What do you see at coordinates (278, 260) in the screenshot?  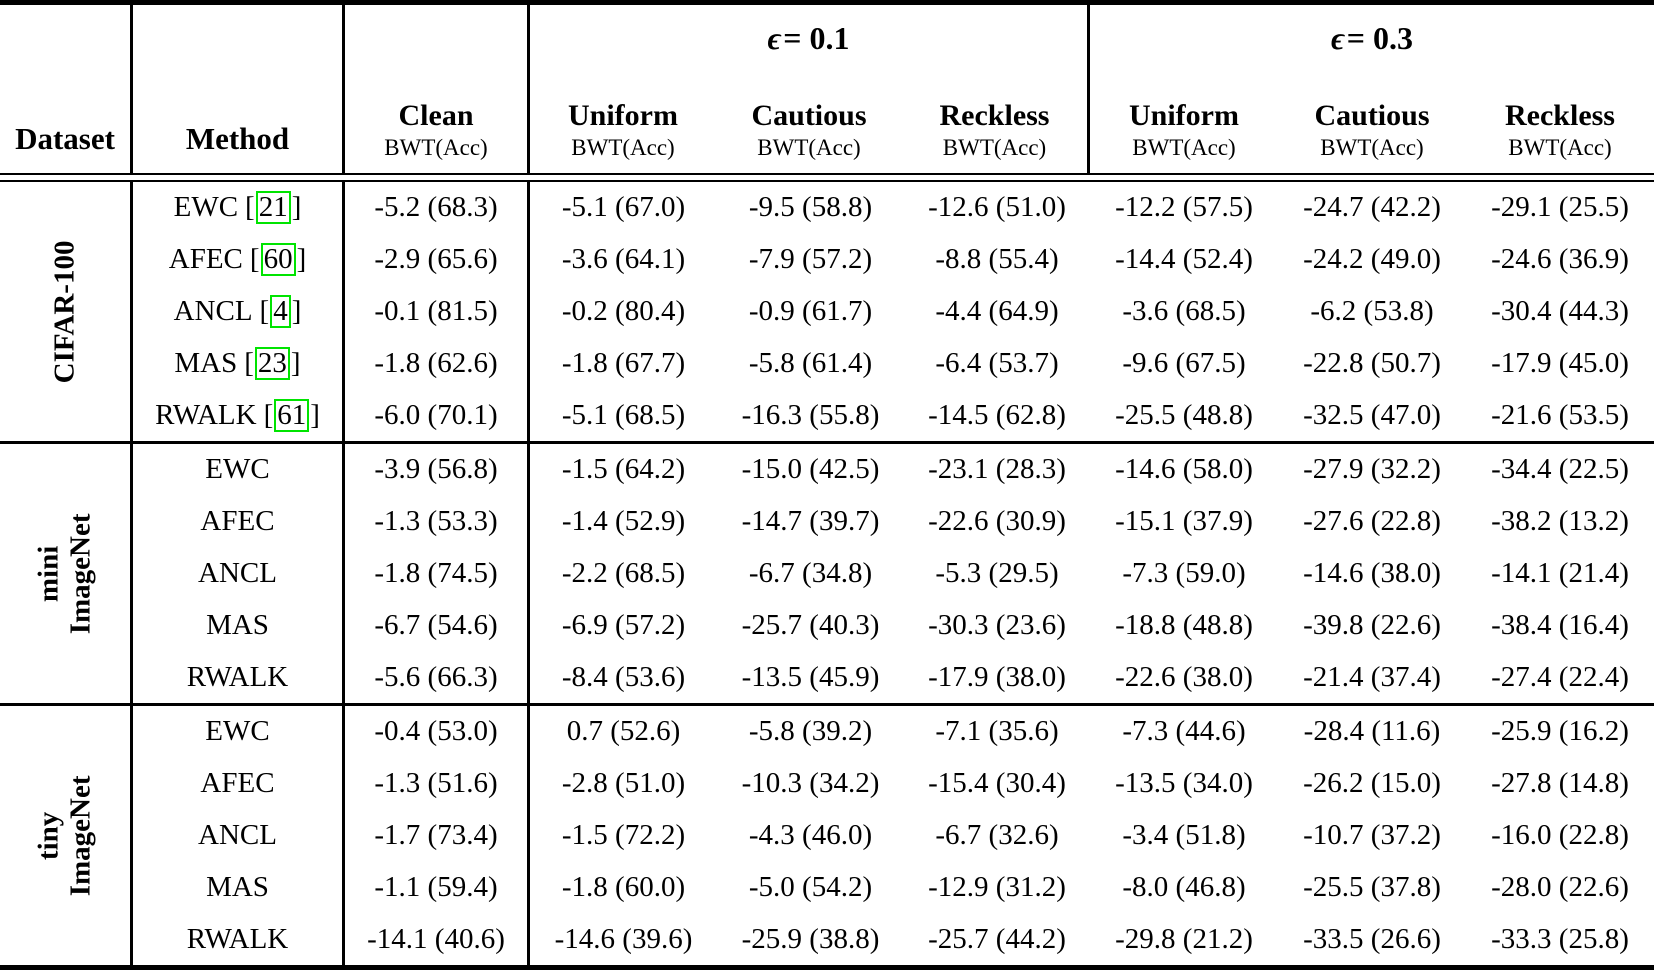 I see `citation-link: 60` at bounding box center [278, 260].